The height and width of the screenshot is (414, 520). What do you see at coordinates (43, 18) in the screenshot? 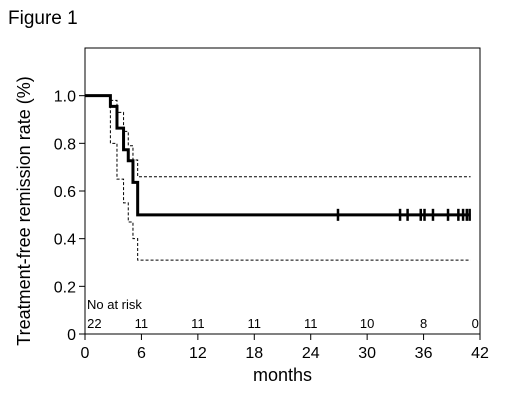
I see `figure-title: Figure 1` at bounding box center [43, 18].